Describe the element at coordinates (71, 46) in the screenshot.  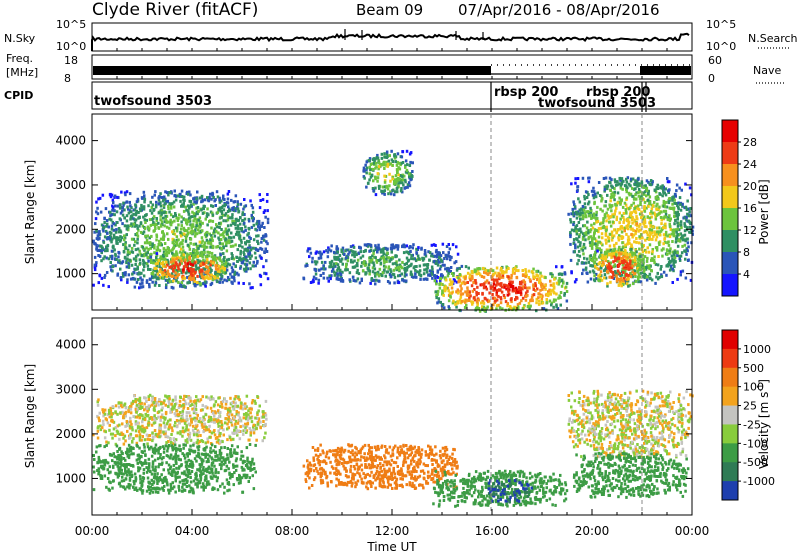
I see `nsky-tick-bottom: 10^0` at that location.